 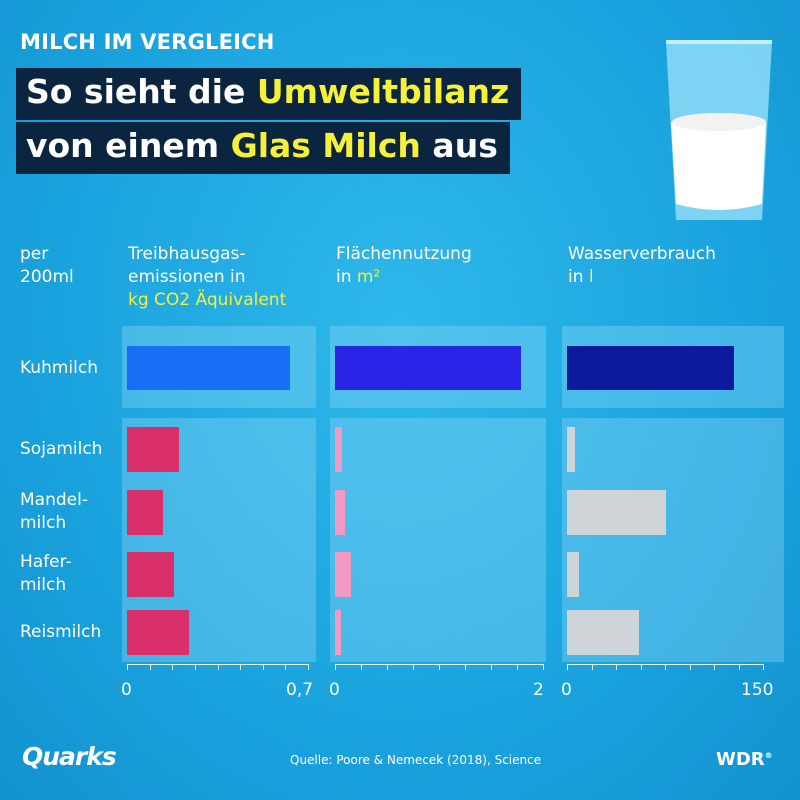 What do you see at coordinates (383, 91) in the screenshot?
I see `headline-highlight-1: Umweltbilanz` at bounding box center [383, 91].